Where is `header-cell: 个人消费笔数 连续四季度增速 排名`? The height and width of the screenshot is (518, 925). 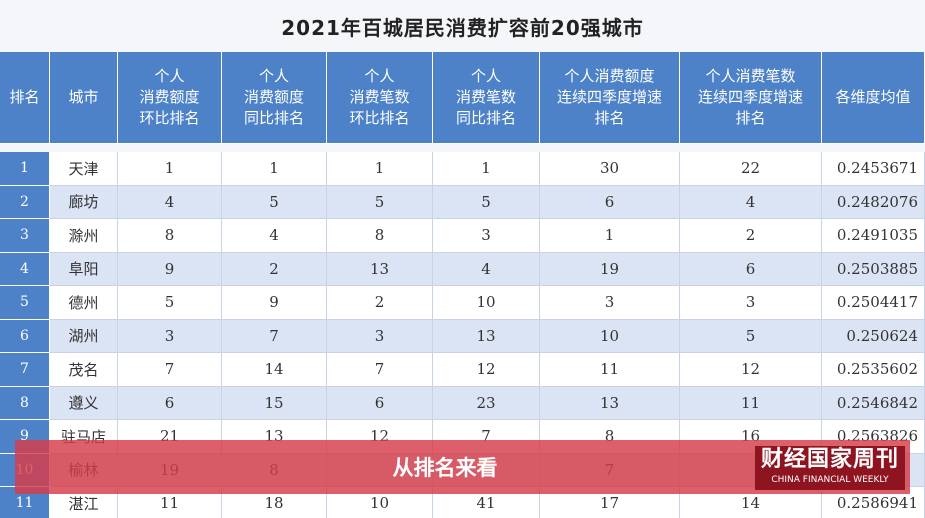 header-cell: 个人消费笔数 连续四季度增速 排名 is located at coordinates (751, 98).